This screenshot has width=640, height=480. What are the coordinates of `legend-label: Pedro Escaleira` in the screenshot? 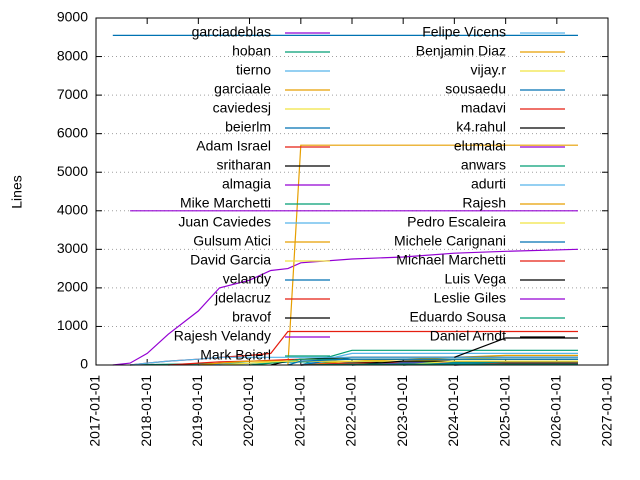 It's located at (456, 222).